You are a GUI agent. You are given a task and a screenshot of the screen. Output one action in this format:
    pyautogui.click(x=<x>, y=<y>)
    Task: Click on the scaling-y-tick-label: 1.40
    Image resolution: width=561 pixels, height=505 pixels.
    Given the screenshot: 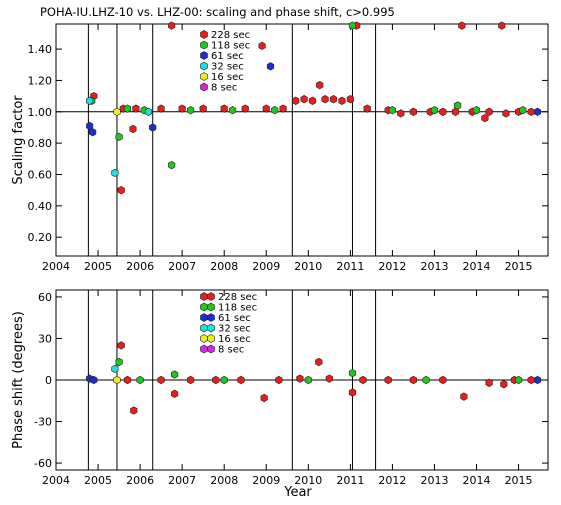 What is the action you would take?
    pyautogui.click(x=40, y=49)
    